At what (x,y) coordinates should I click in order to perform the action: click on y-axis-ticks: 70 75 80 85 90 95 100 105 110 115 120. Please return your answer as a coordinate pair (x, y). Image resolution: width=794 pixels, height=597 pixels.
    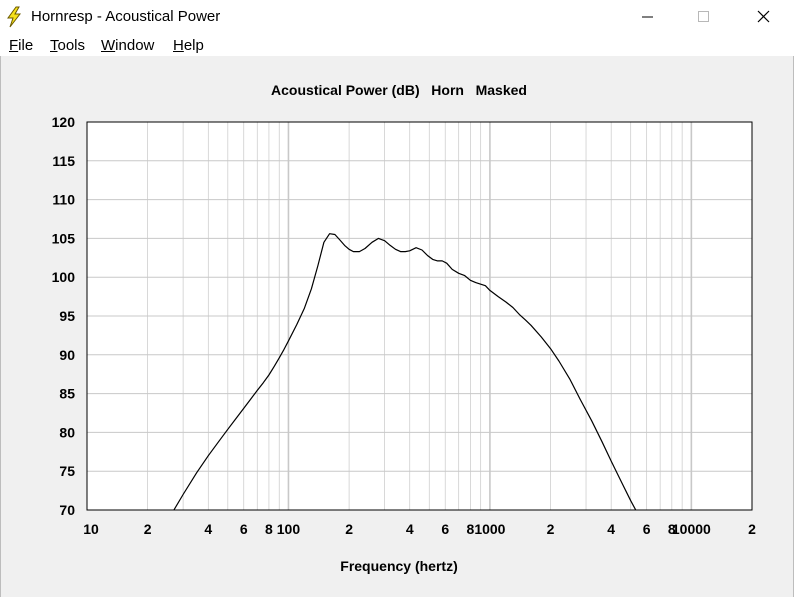
    Looking at the image, I should click on (64, 316).